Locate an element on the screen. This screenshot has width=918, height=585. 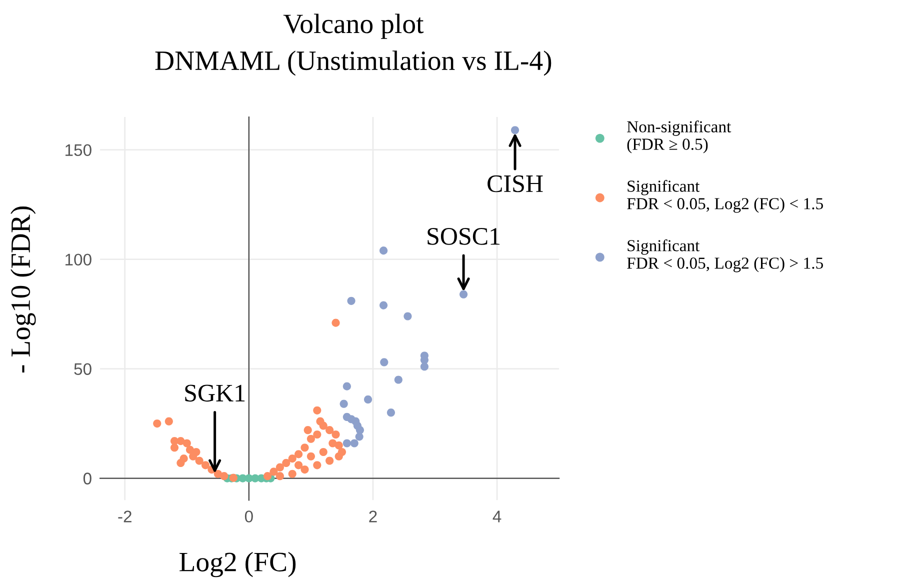
y-tick-label: 50 is located at coordinates (83, 369).